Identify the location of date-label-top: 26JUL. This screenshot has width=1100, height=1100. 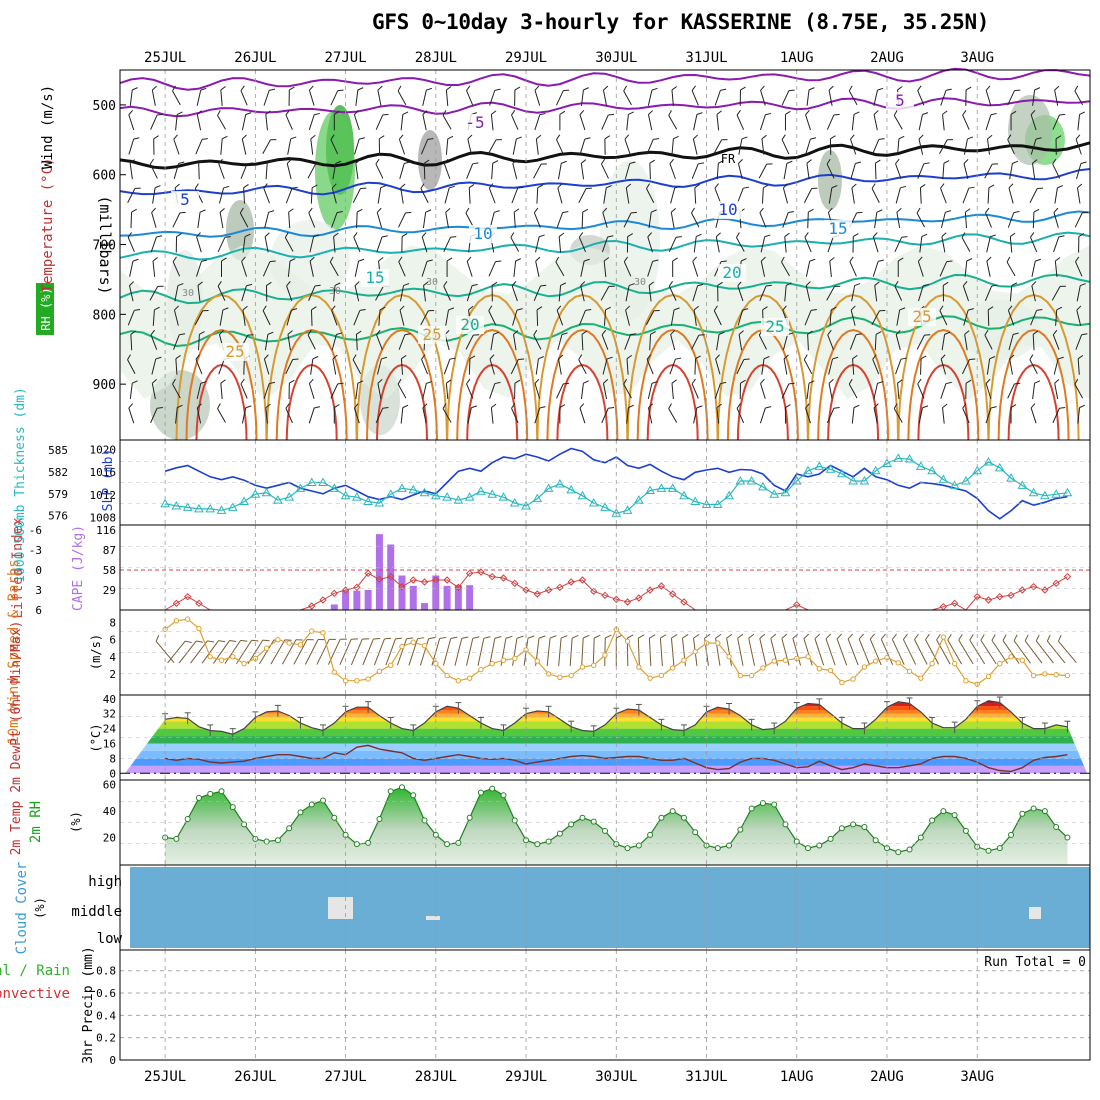
(255, 58).